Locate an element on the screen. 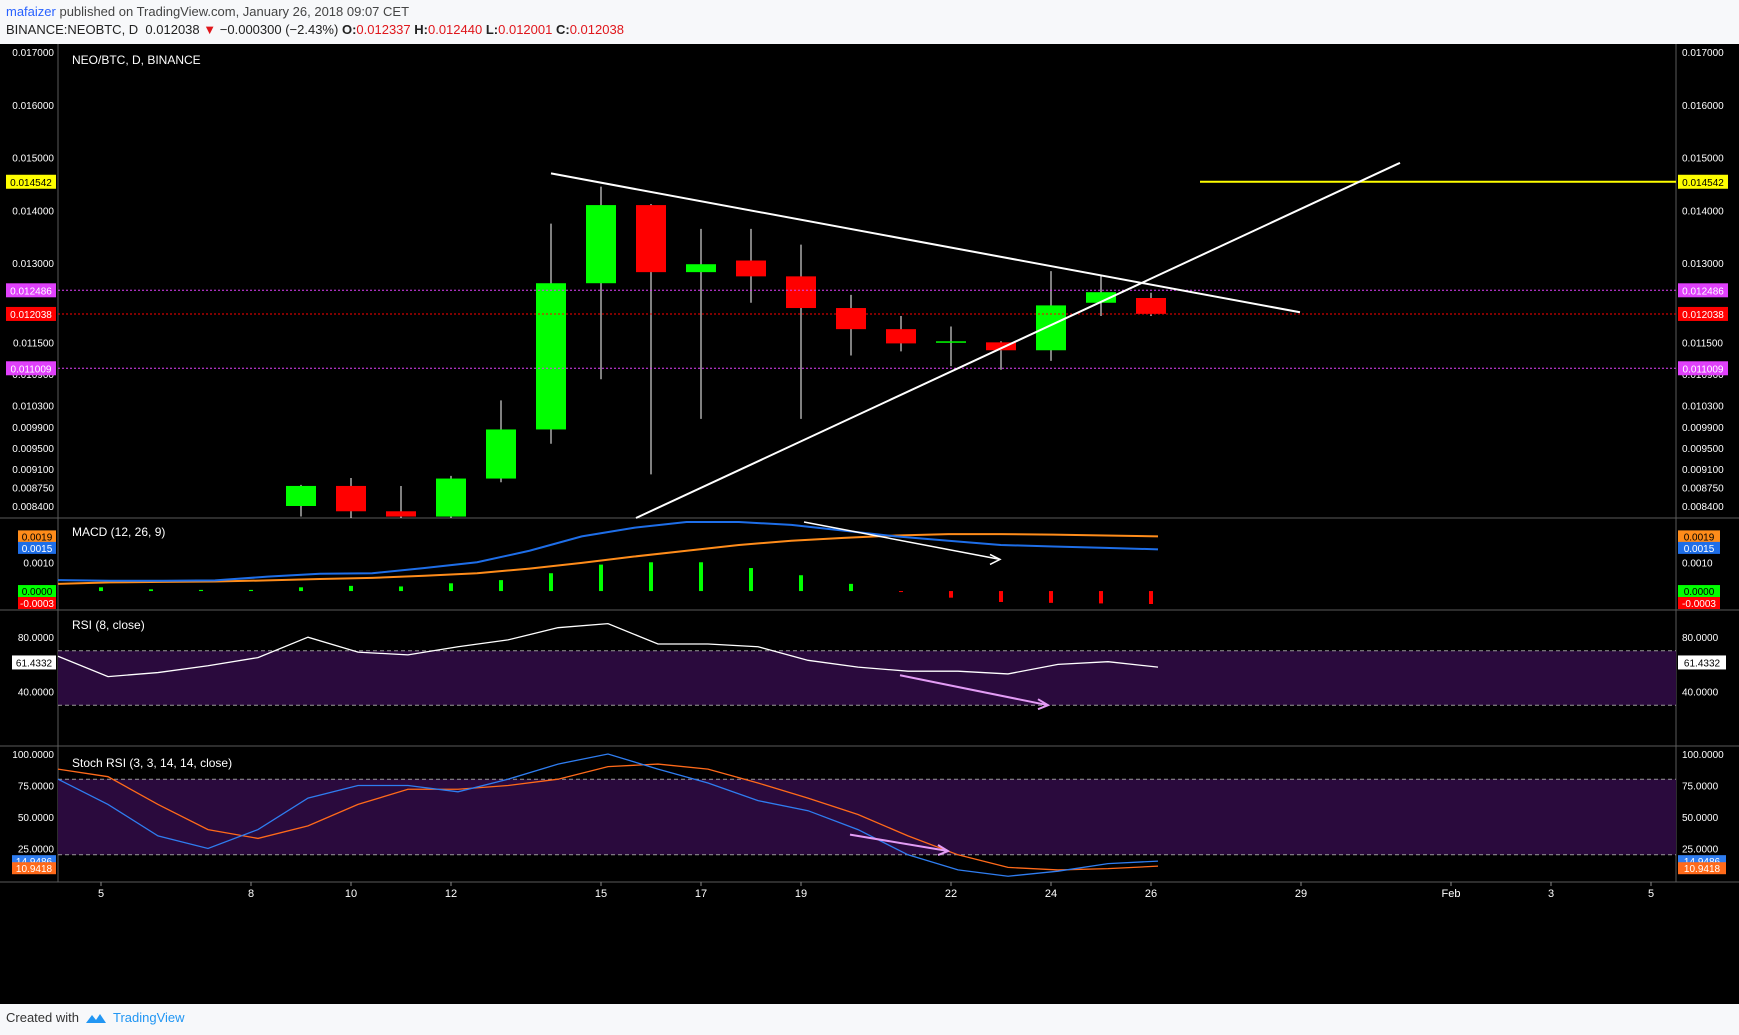  x-tick-label: 8 is located at coordinates (251, 894).